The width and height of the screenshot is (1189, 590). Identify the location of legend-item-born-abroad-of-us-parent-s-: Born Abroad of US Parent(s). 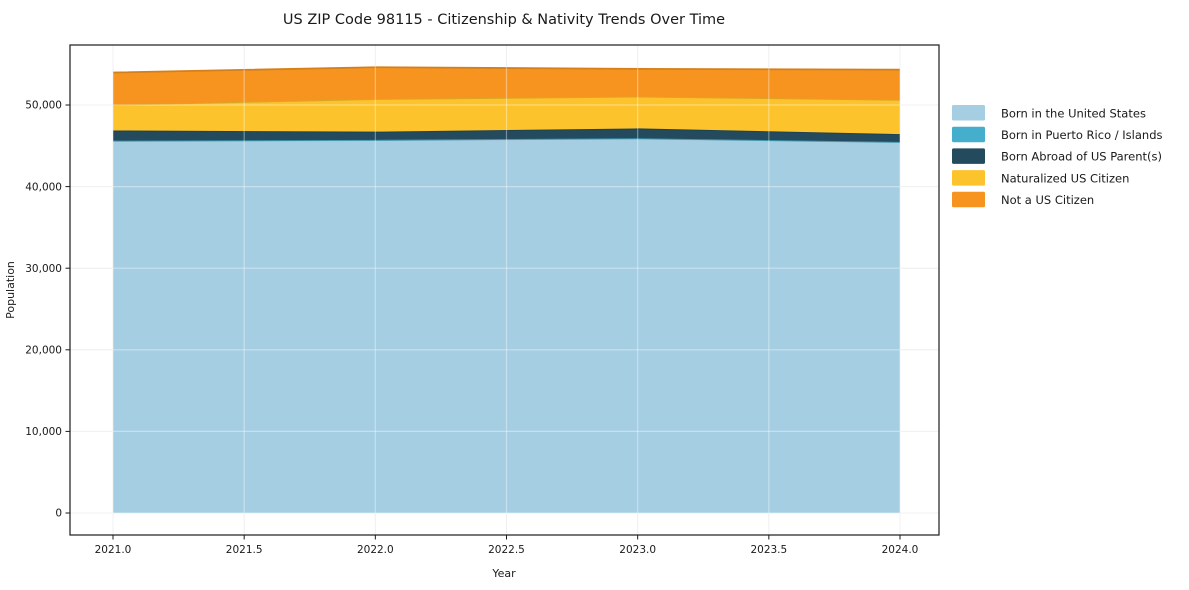
(1057, 156).